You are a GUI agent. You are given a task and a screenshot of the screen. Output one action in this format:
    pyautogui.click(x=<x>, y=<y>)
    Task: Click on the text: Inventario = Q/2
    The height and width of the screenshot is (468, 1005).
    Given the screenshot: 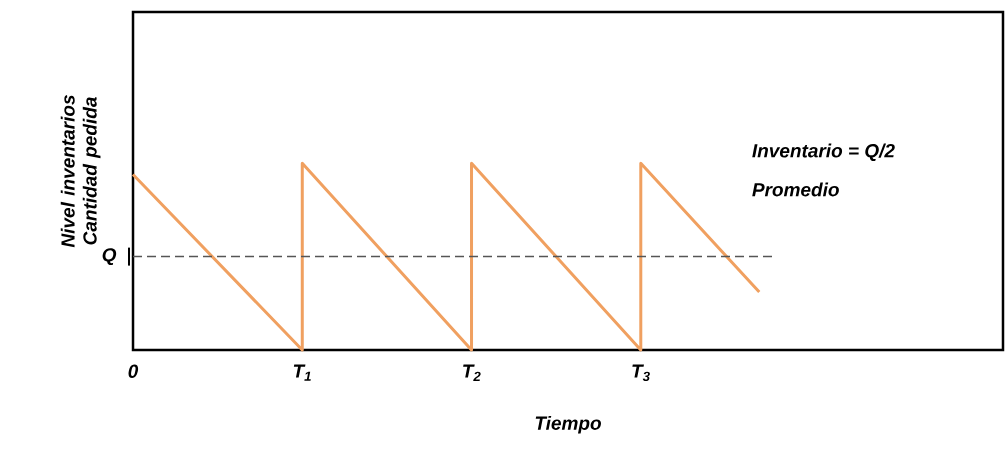 What is the action you would take?
    pyautogui.click(x=823, y=152)
    